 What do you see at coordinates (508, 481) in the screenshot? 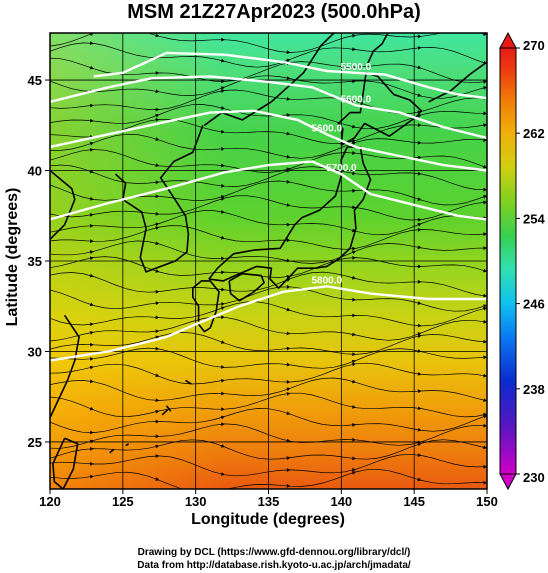
I see `colorbar-min-arrow` at bounding box center [508, 481].